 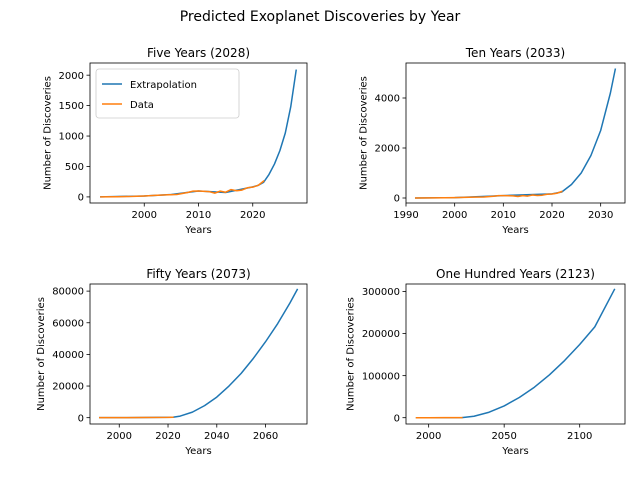 What do you see at coordinates (515, 53) in the screenshot?
I see `subplot-title: Ten Years (2033)` at bounding box center [515, 53].